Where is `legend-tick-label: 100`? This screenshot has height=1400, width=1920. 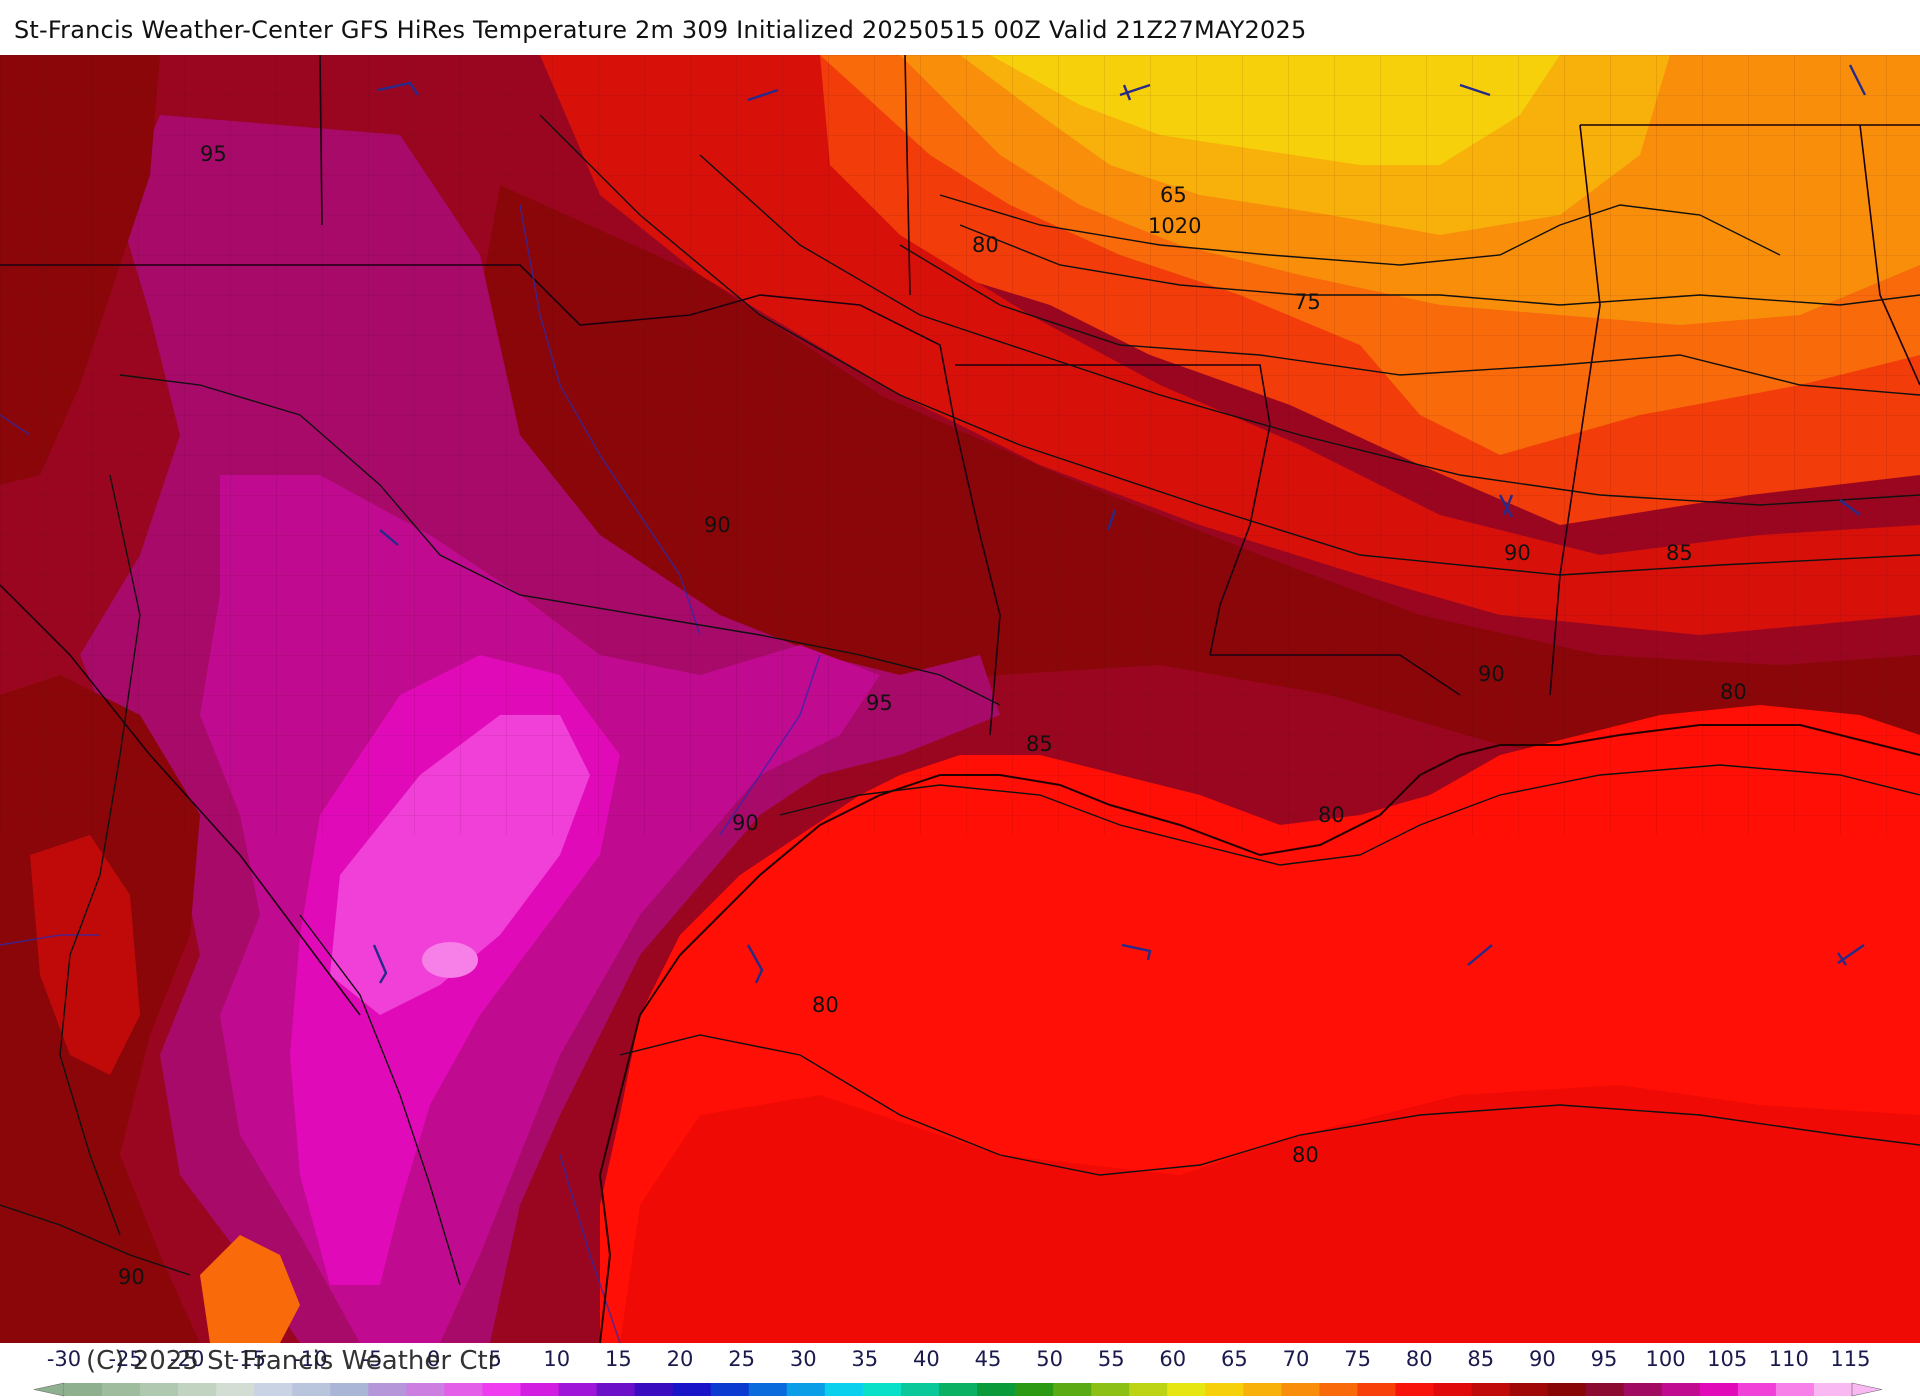 legend-tick-label: 100 is located at coordinates (1666, 1359).